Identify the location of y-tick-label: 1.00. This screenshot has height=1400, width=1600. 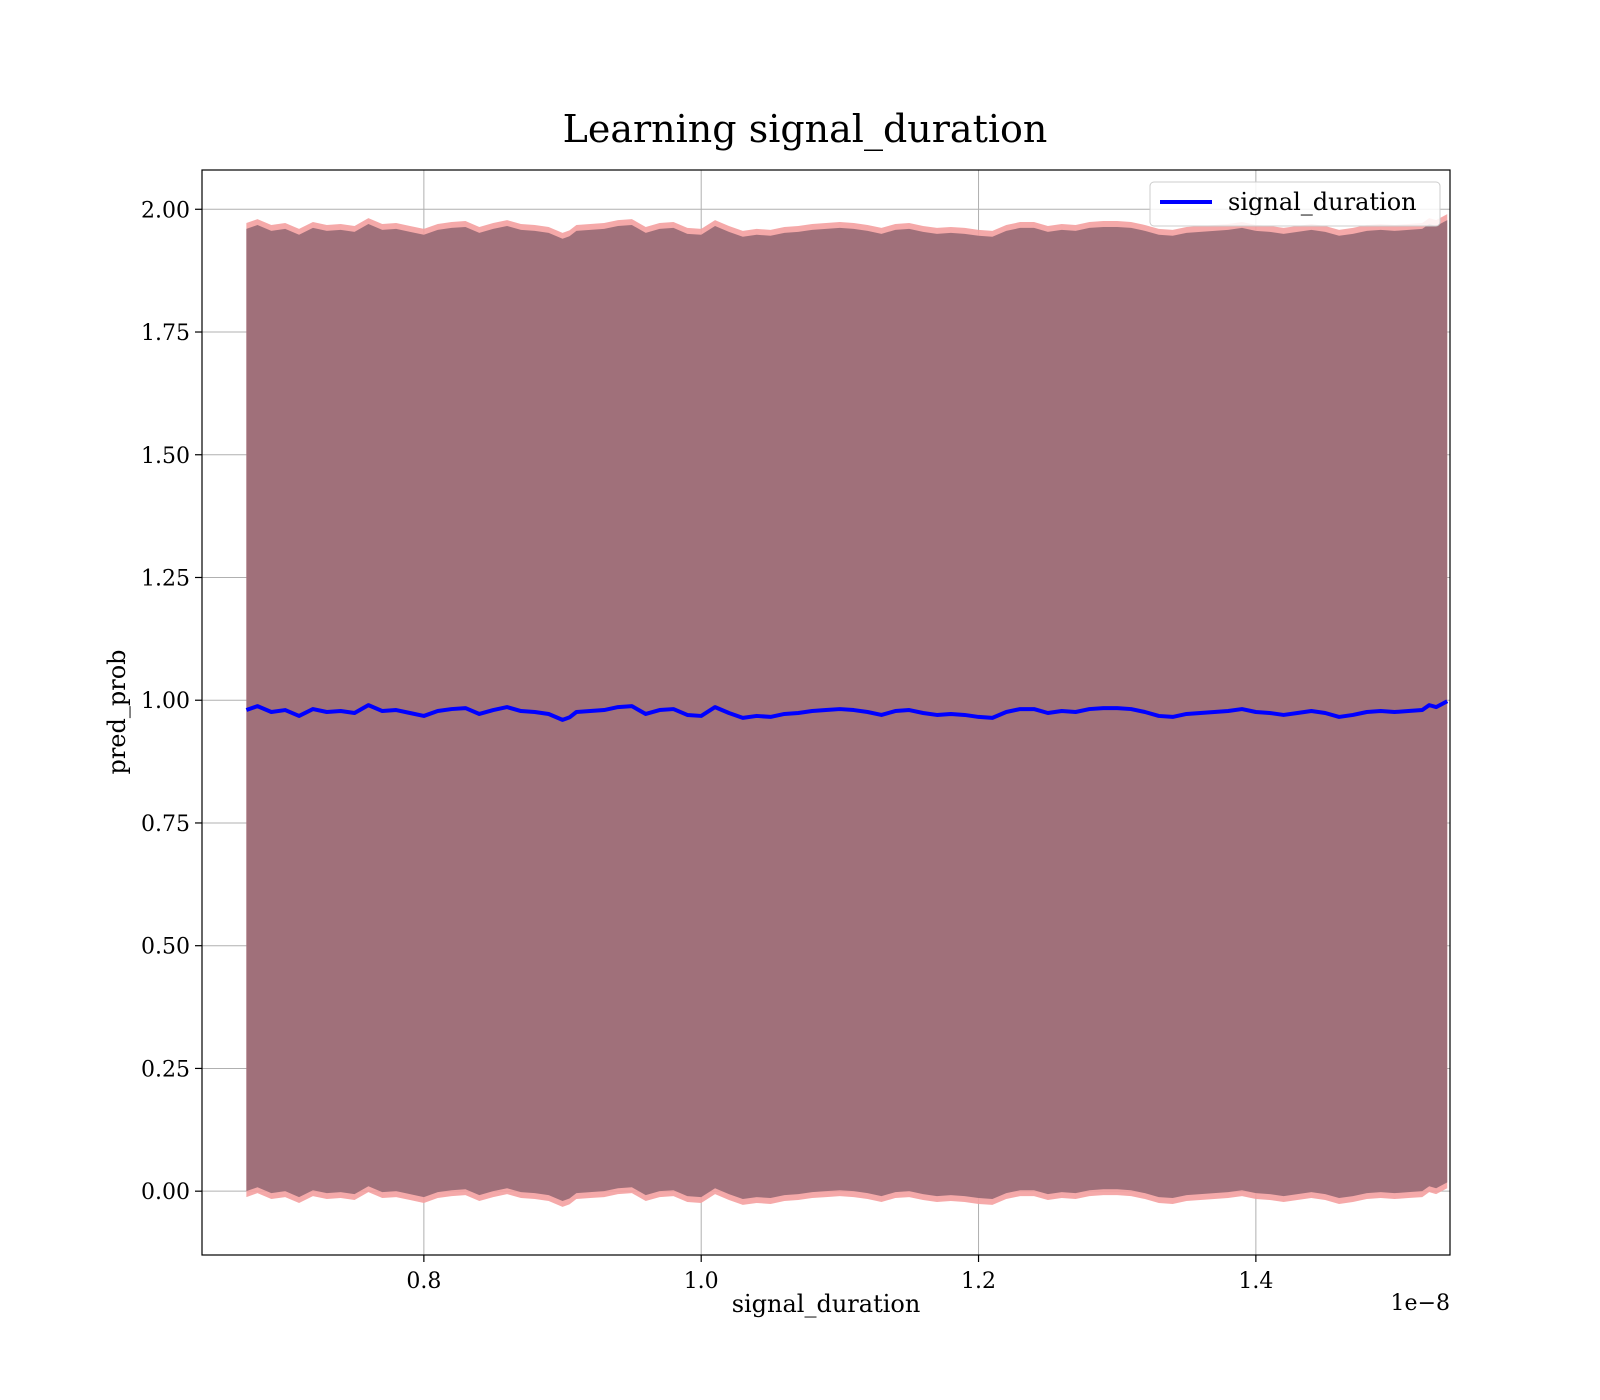
(165, 701).